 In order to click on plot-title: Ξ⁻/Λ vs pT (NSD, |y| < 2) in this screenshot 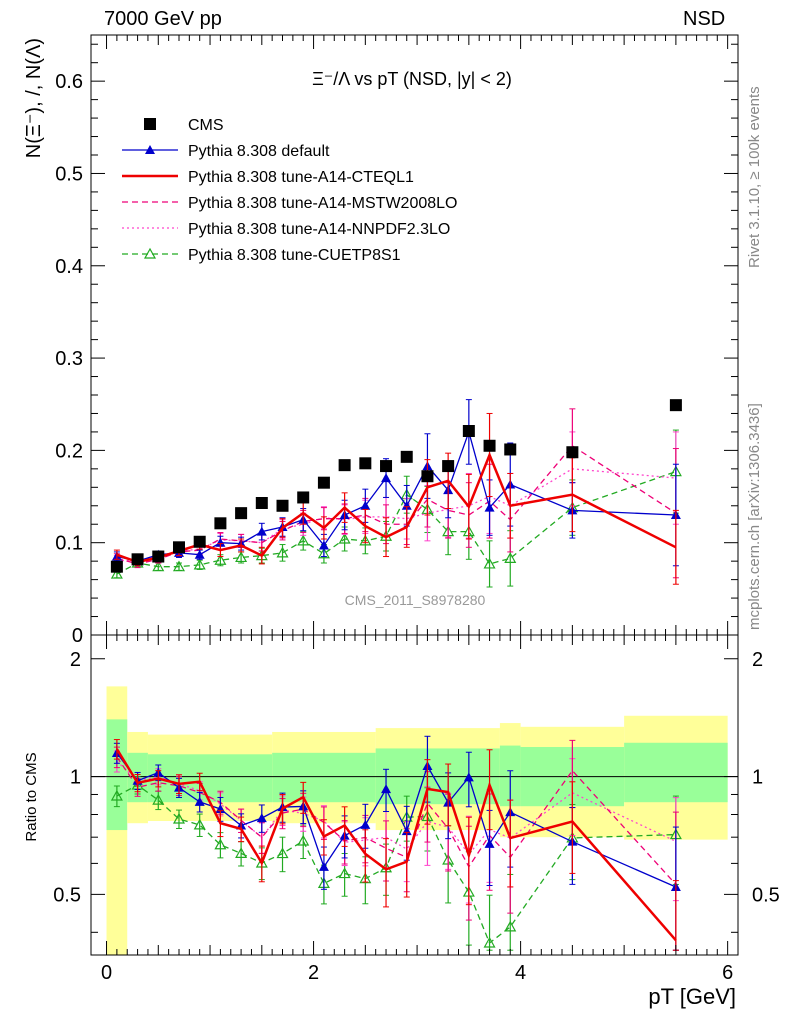, I will do `click(412, 79)`.